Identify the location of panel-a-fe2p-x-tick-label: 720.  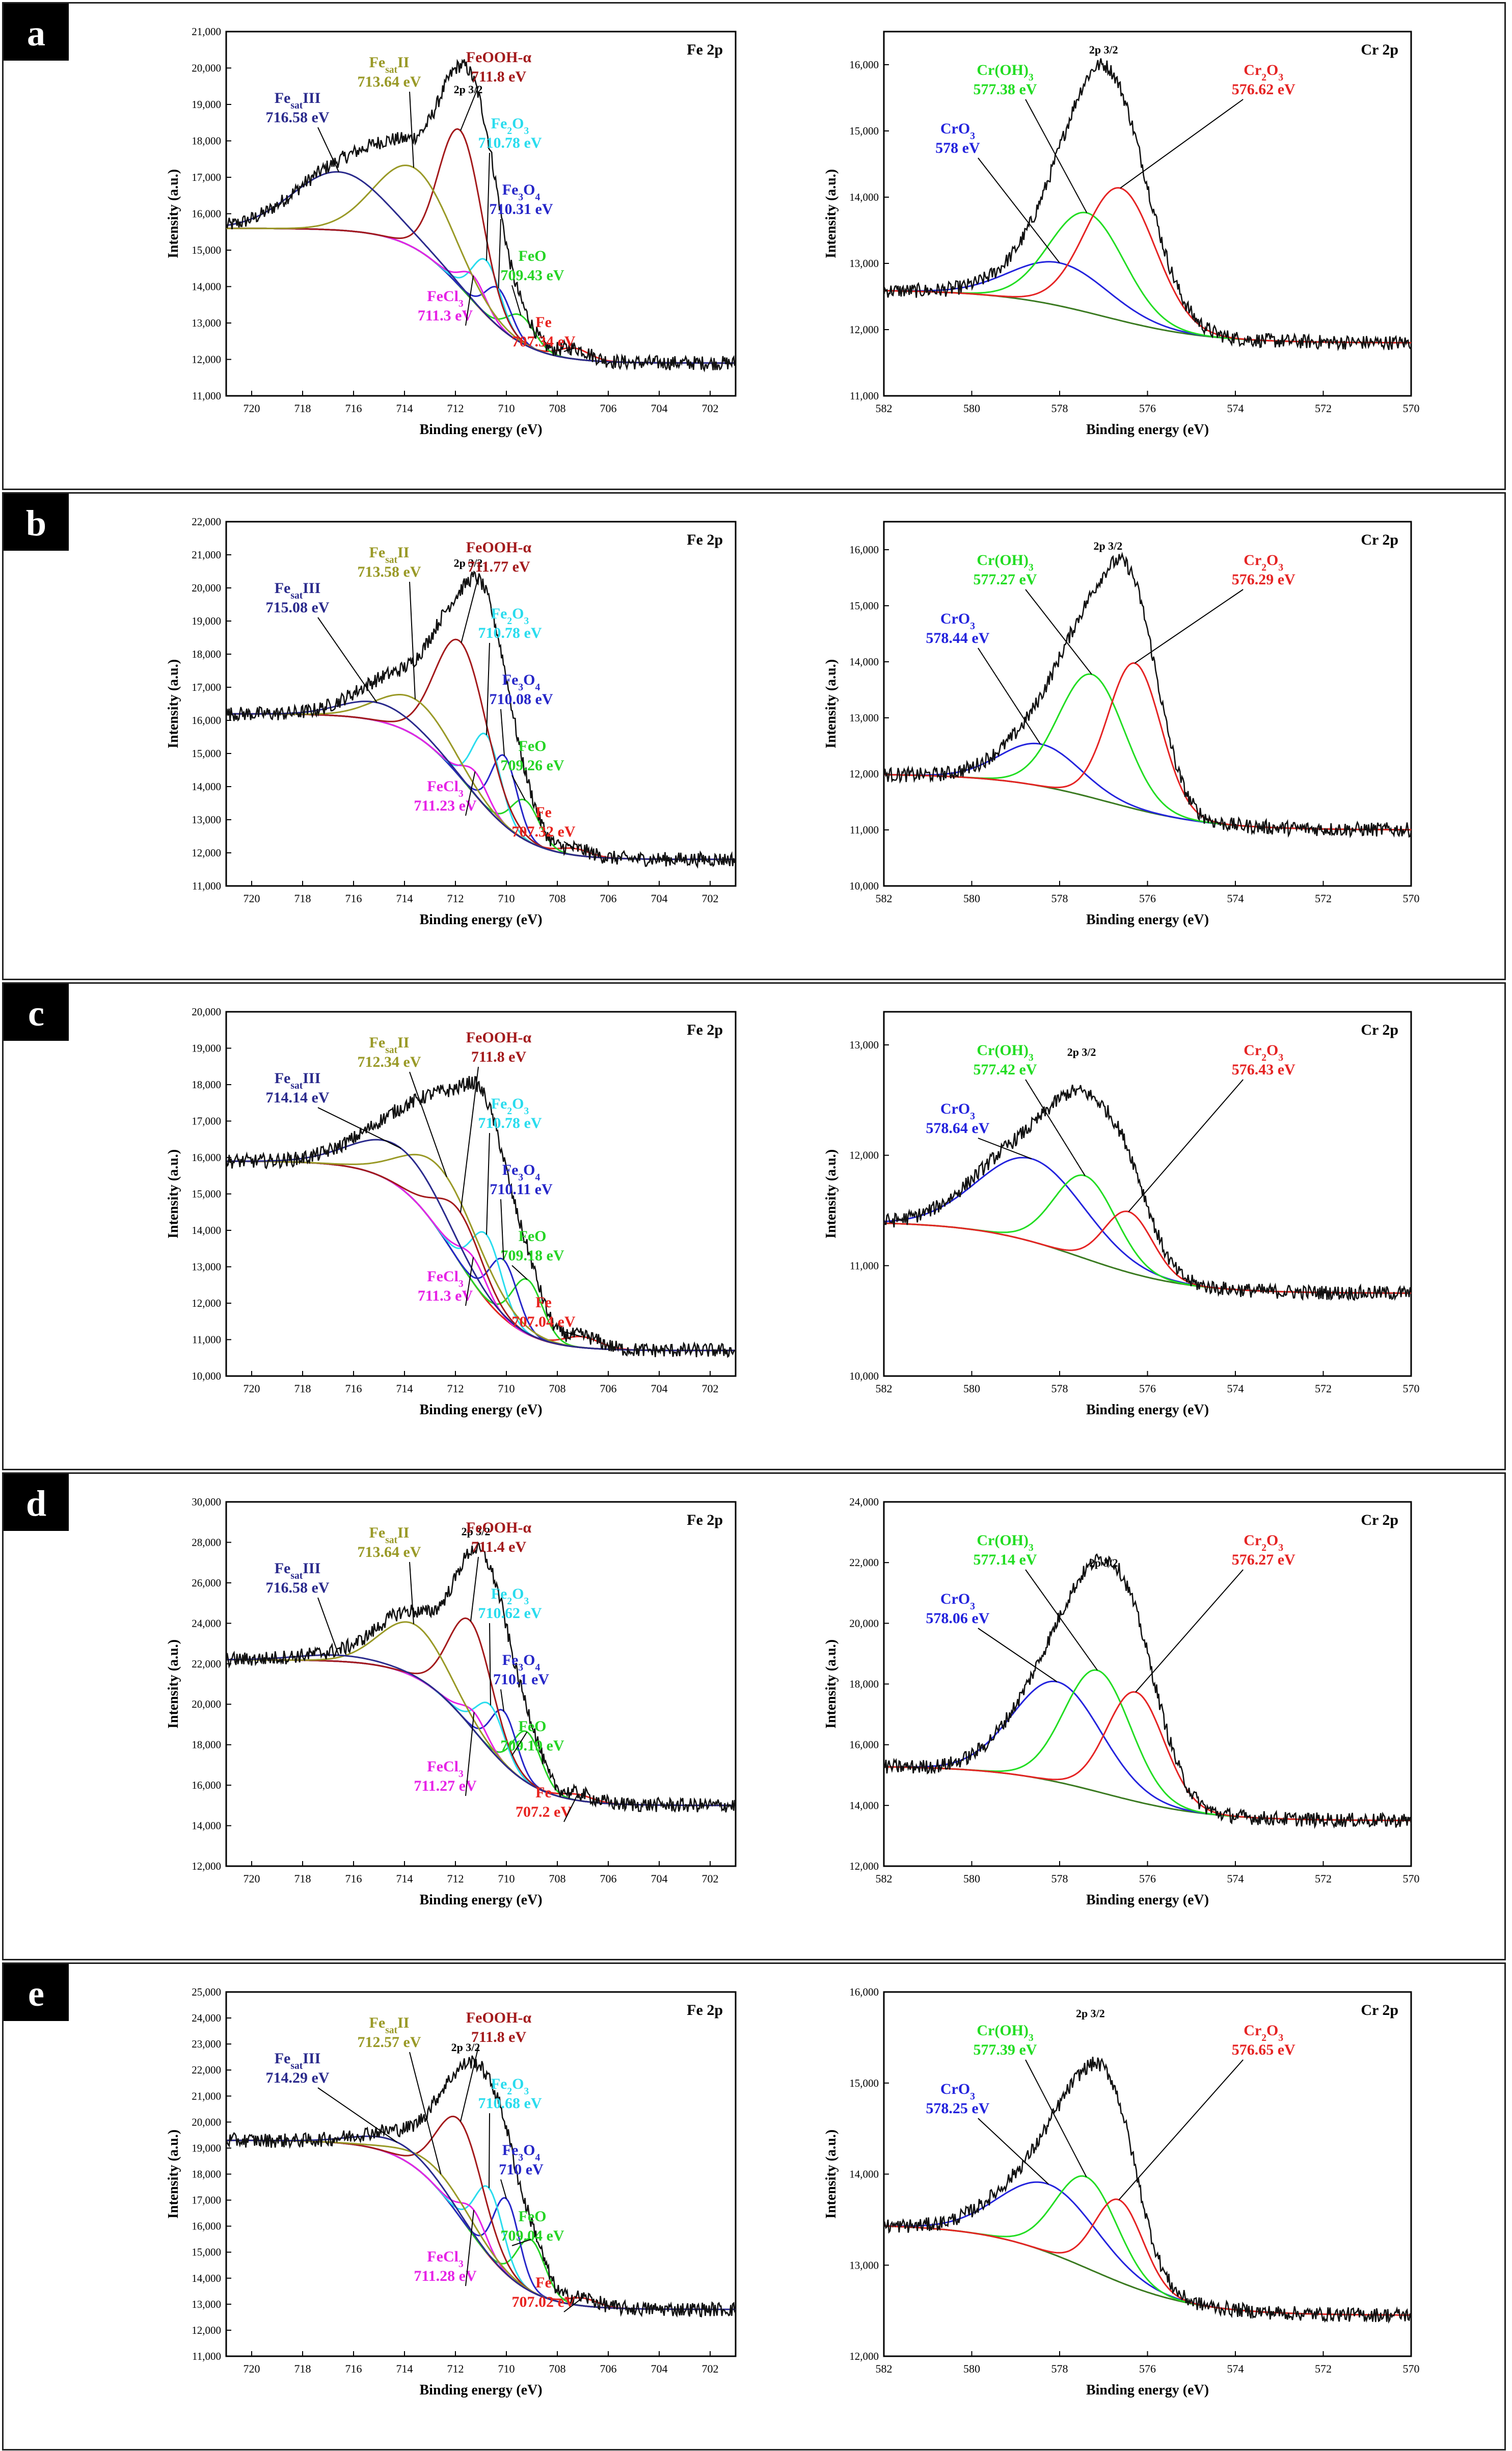
(252, 409).